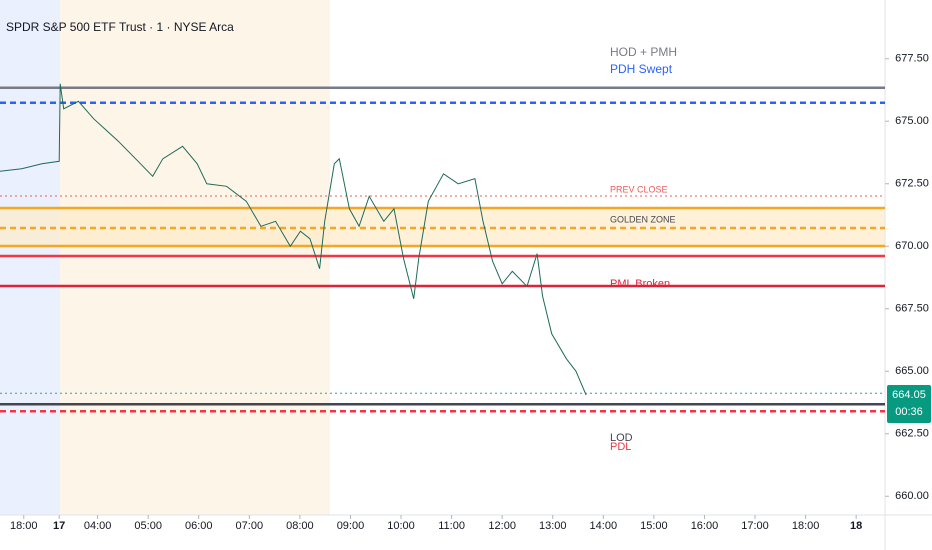 This screenshot has width=932, height=550. What do you see at coordinates (909, 404) in the screenshot?
I see `last-price-box` at bounding box center [909, 404].